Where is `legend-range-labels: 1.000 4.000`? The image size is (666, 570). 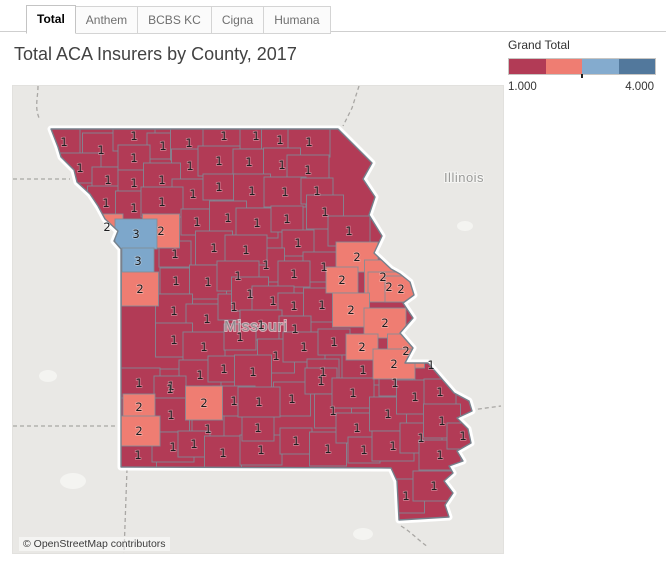
legend-range-labels: 1.000 4.000 is located at coordinates (581, 87).